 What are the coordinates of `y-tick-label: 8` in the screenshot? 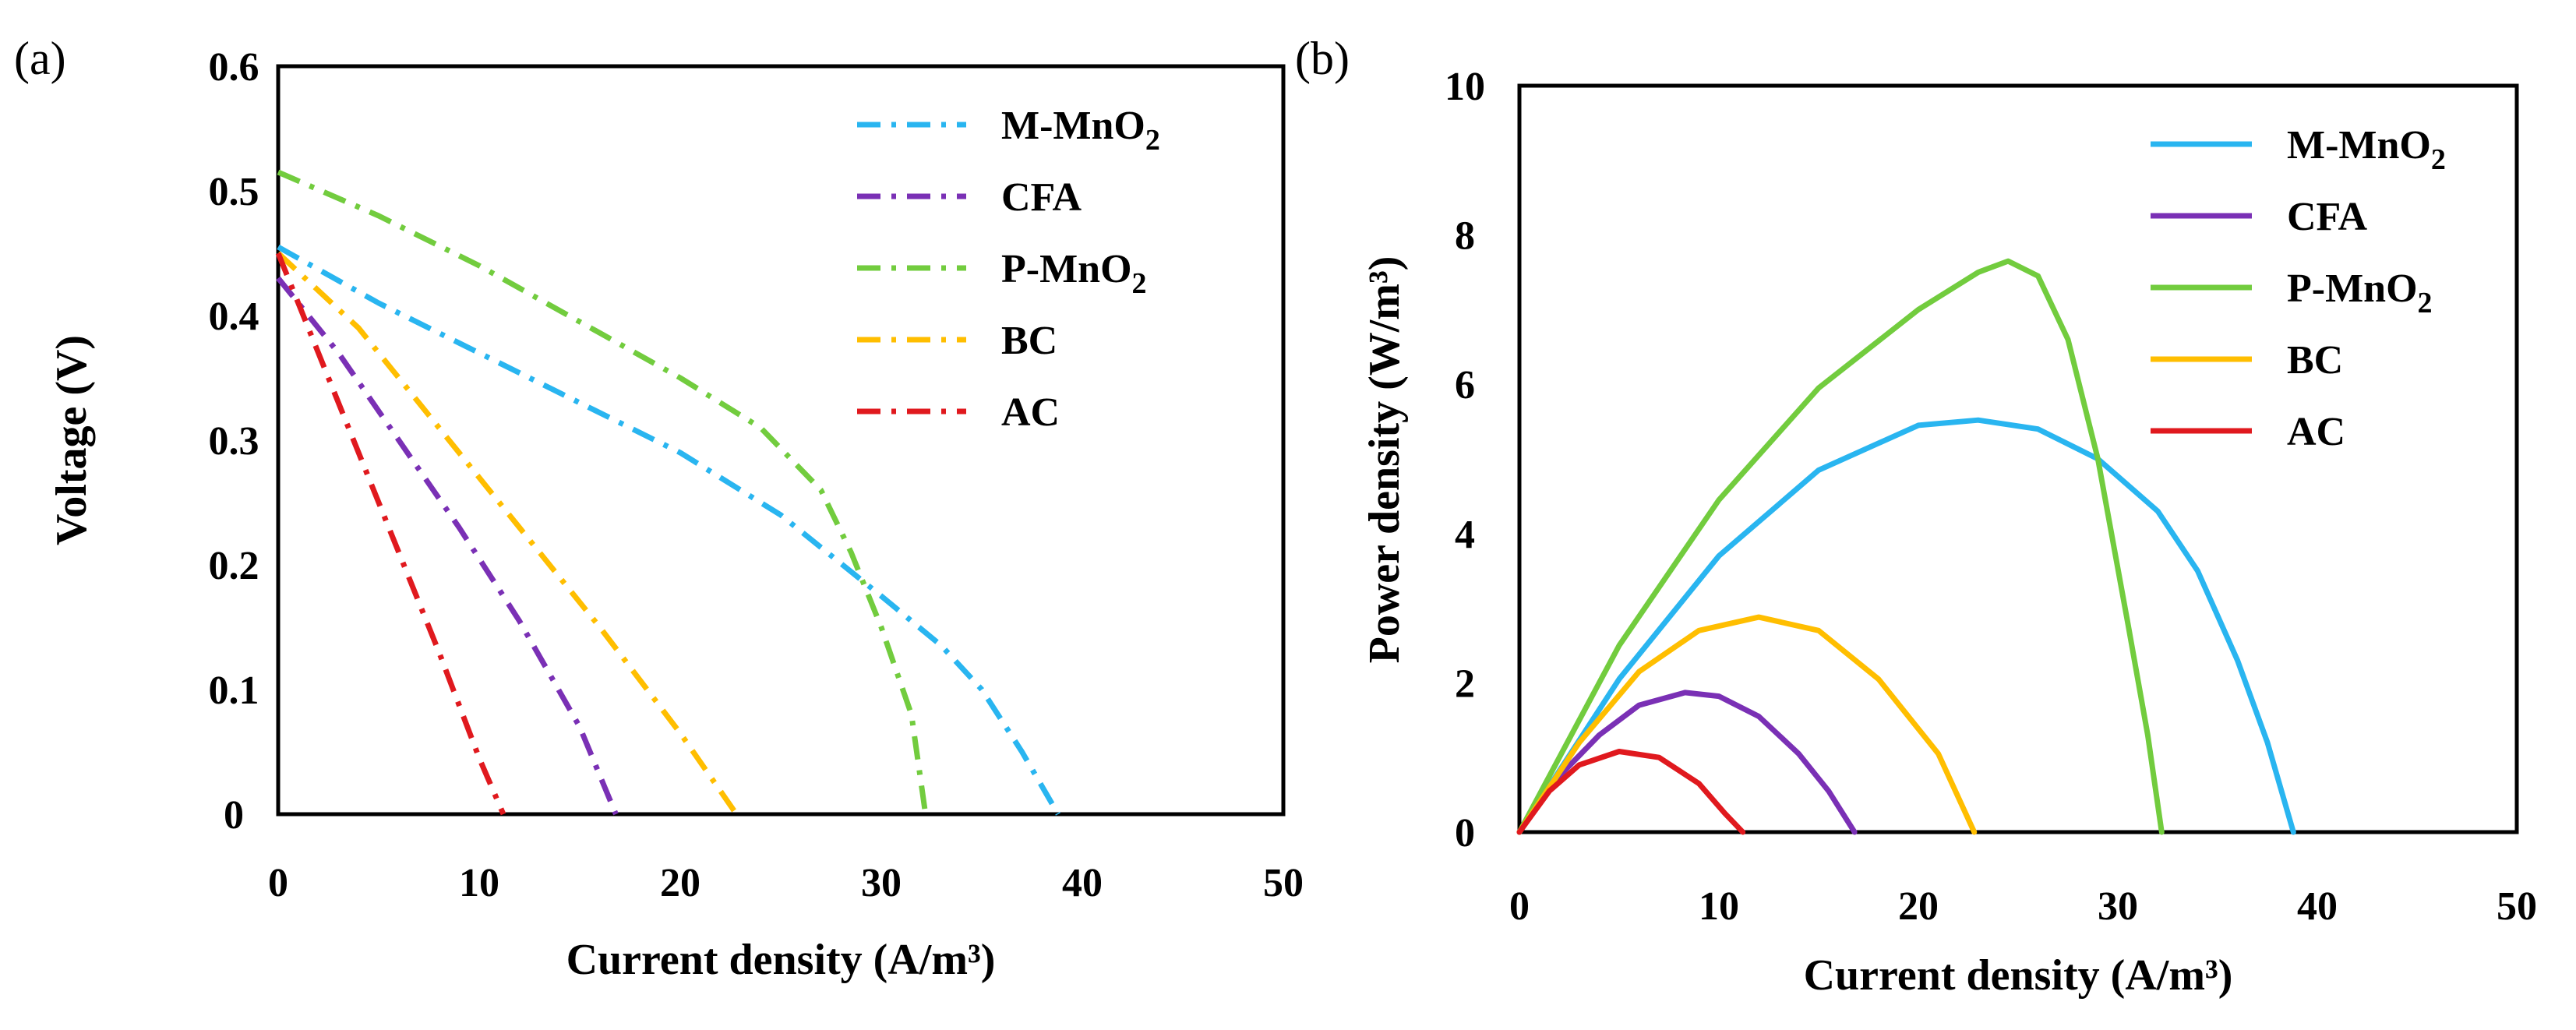 It's located at (1465, 236).